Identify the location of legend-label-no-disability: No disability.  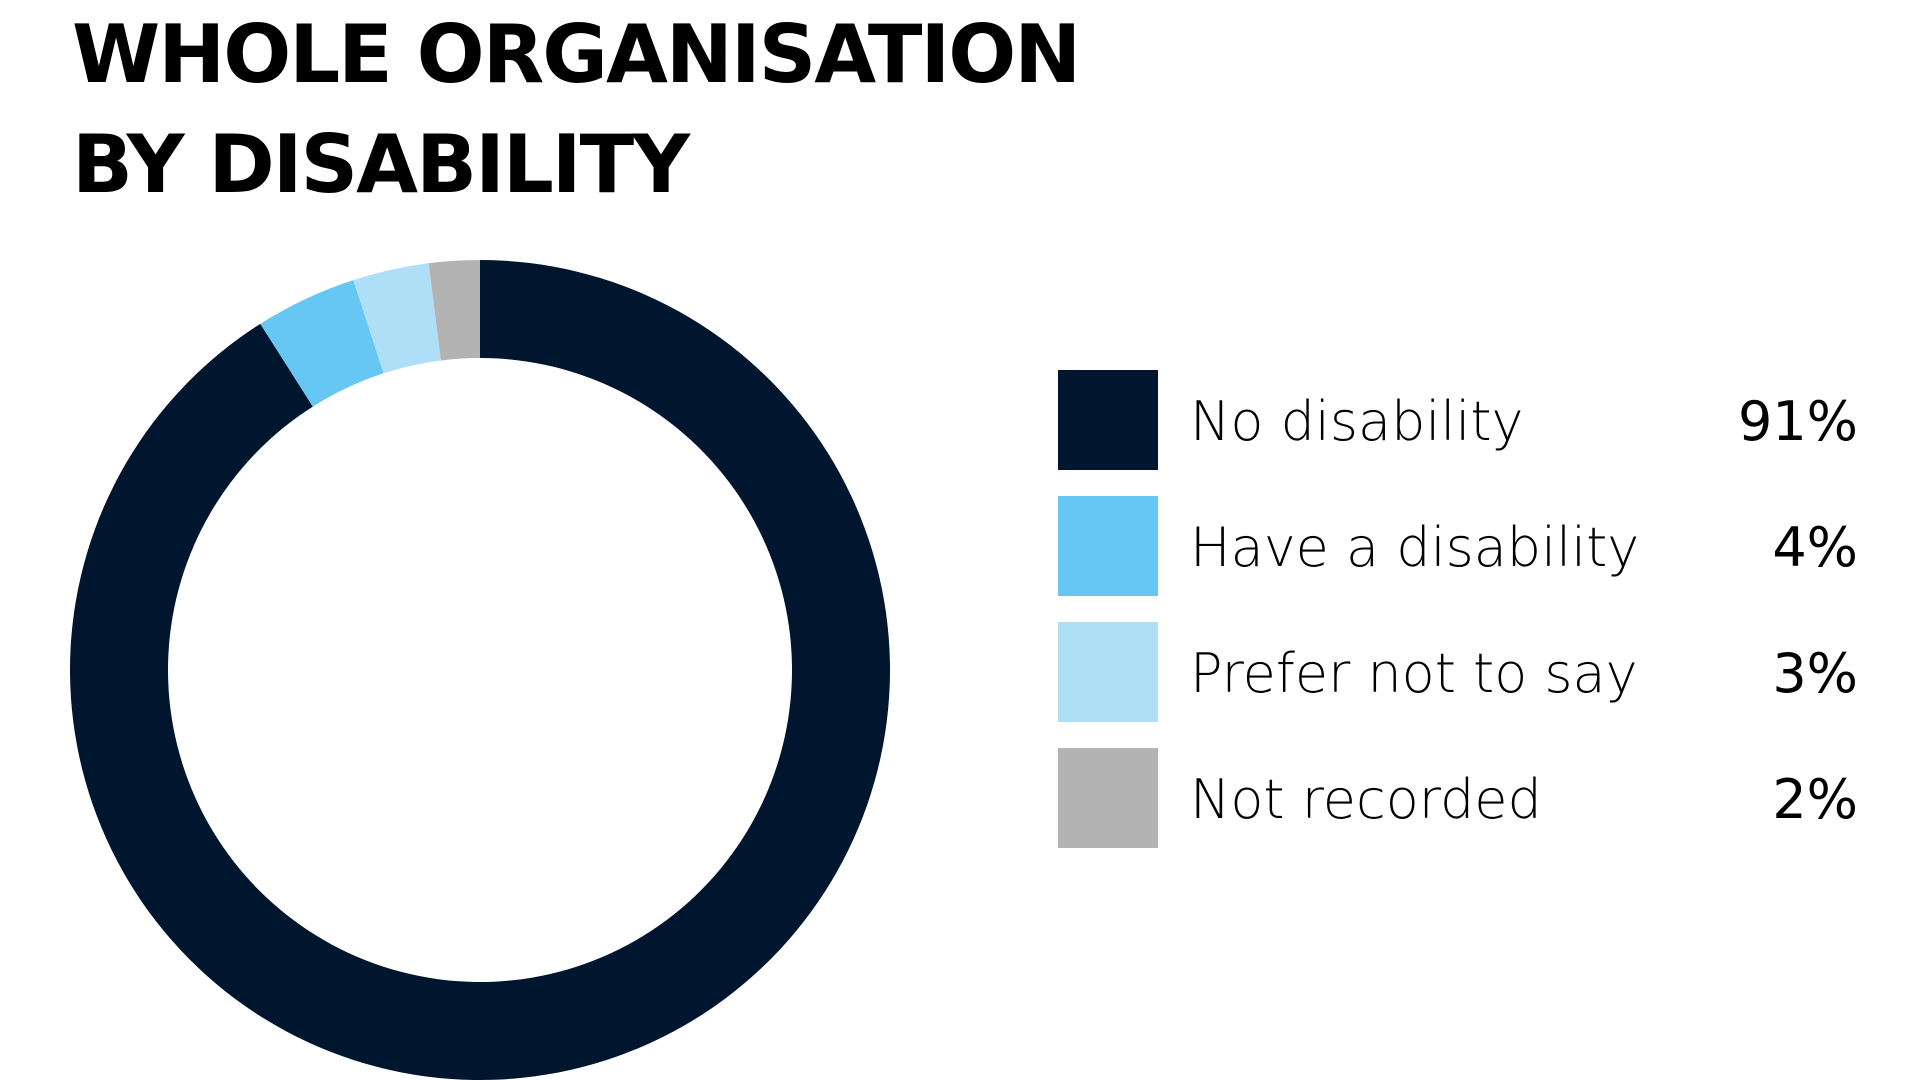
(1357, 421).